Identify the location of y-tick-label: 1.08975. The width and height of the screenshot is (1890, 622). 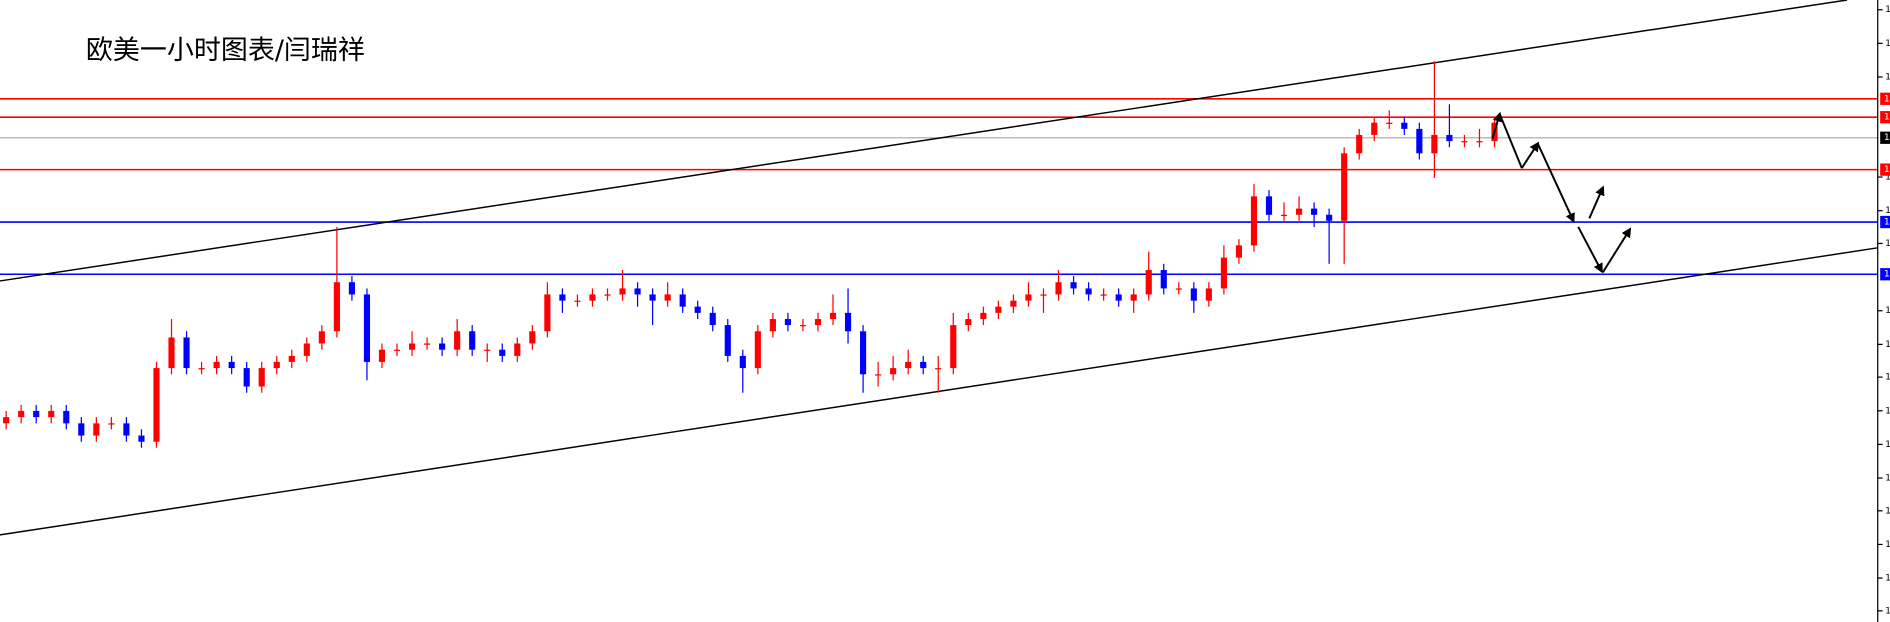
(1887, 210).